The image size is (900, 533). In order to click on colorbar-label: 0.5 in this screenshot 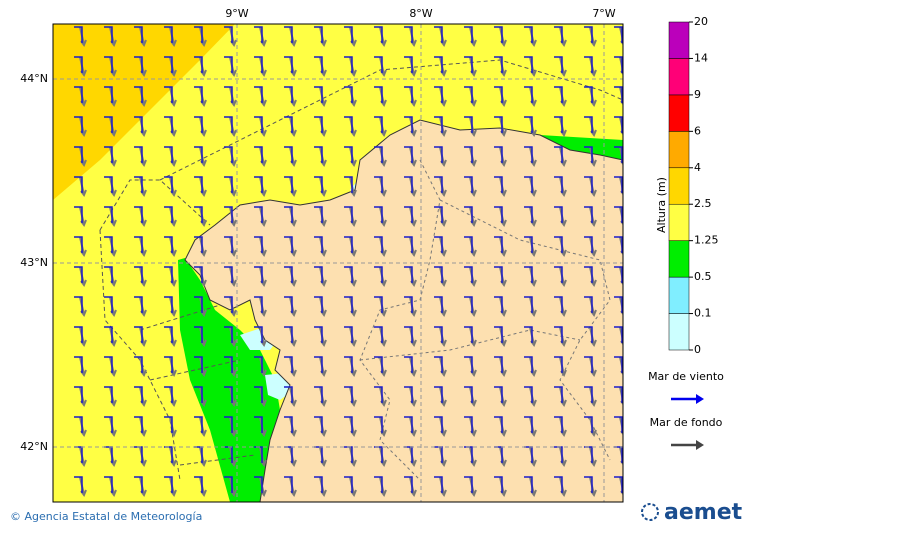, I will do `click(703, 276)`.